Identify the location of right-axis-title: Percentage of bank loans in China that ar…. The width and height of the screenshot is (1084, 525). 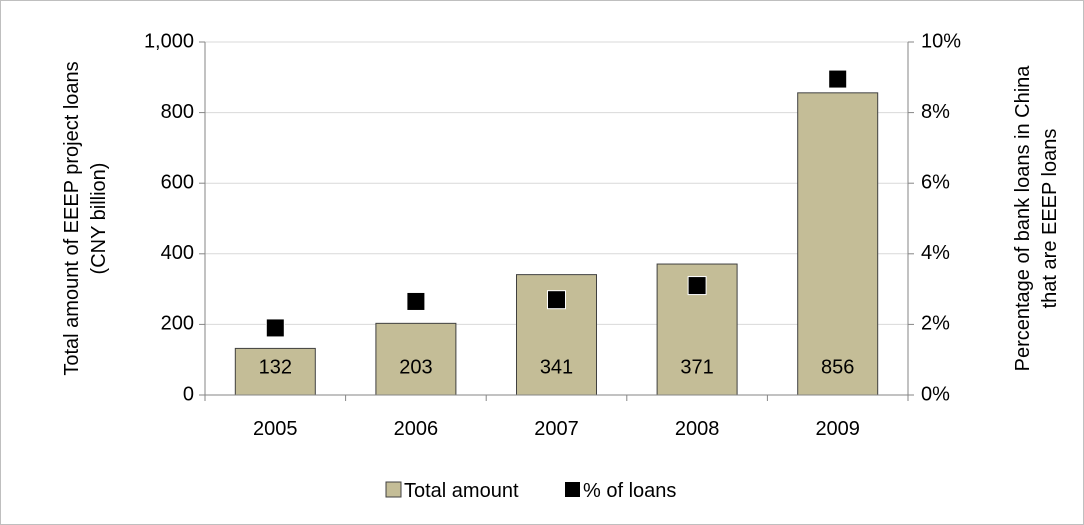
(1036, 218).